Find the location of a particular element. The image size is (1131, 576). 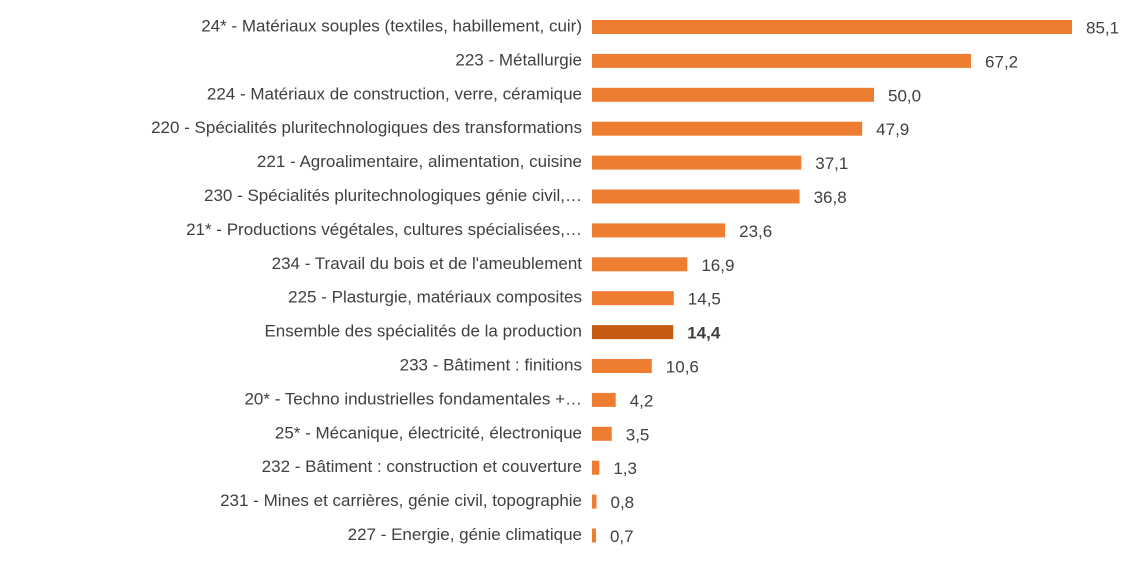

value-label: 85,1 is located at coordinates (1102, 27).